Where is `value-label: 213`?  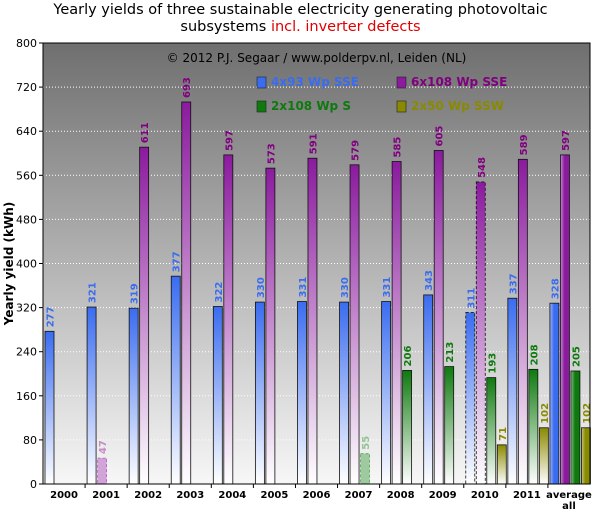 value-label: 213 is located at coordinates (450, 352).